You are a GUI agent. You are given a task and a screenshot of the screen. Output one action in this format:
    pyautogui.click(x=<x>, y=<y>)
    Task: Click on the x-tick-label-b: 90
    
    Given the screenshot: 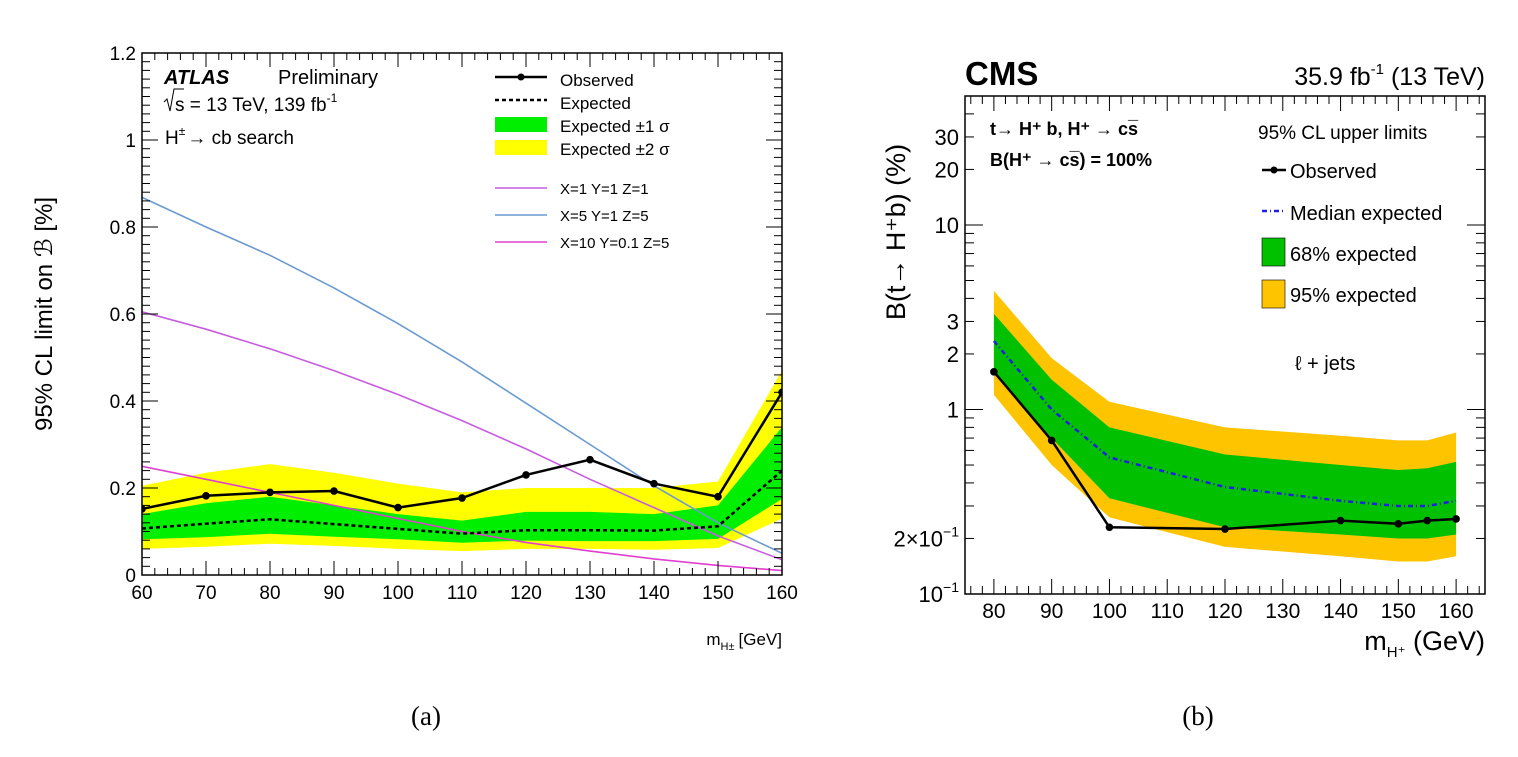 What is the action you would take?
    pyautogui.click(x=1051, y=611)
    